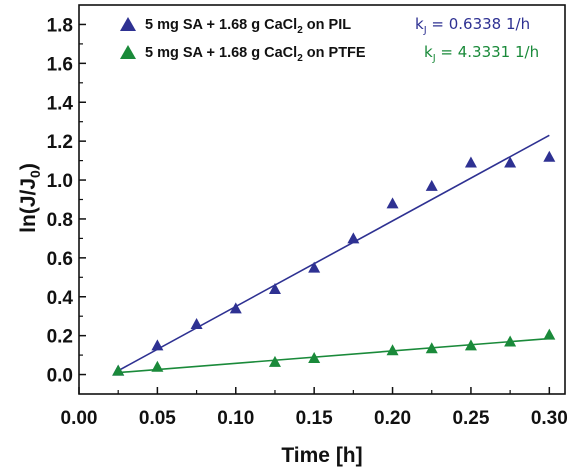 Image resolution: width=571 pixels, height=470 pixels. I want to click on x-tick-label: 0.20, so click(392, 418).